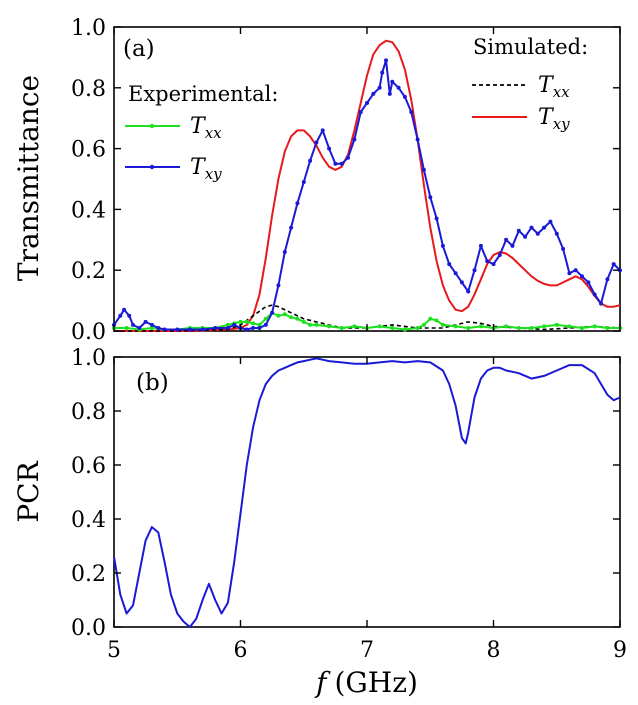 The height and width of the screenshot is (705, 638). Describe the element at coordinates (198, 126) in the screenshot. I see `legend-exp-txx-symbol: T` at that location.